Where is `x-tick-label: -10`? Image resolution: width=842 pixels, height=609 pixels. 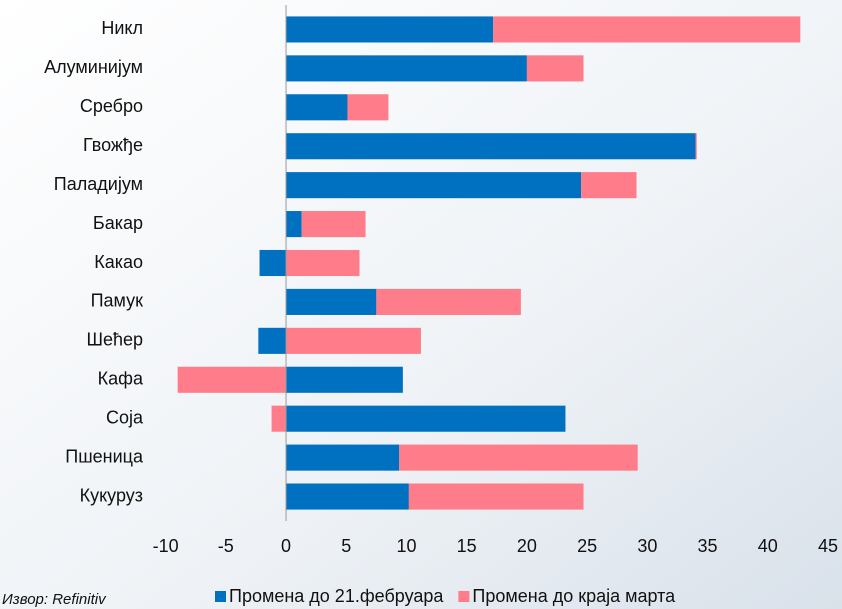 x-tick-label: -10 is located at coordinates (166, 546).